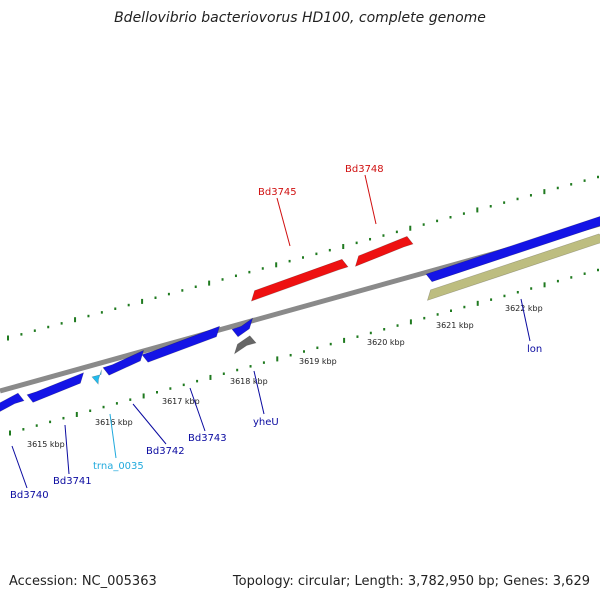 The width and height of the screenshot is (600, 600). Describe the element at coordinates (455, 325) in the screenshot. I see `scale-label: 3621 kbp` at that location.